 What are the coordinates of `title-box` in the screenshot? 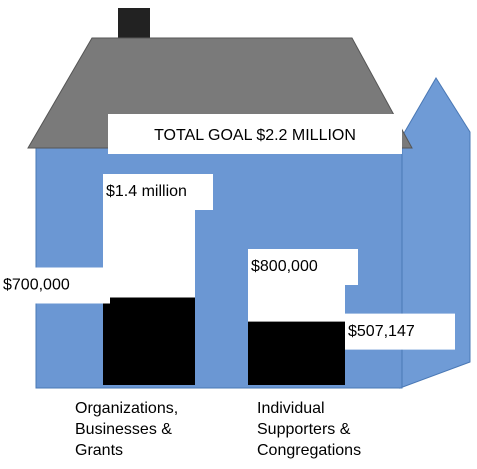 It's located at (255, 134).